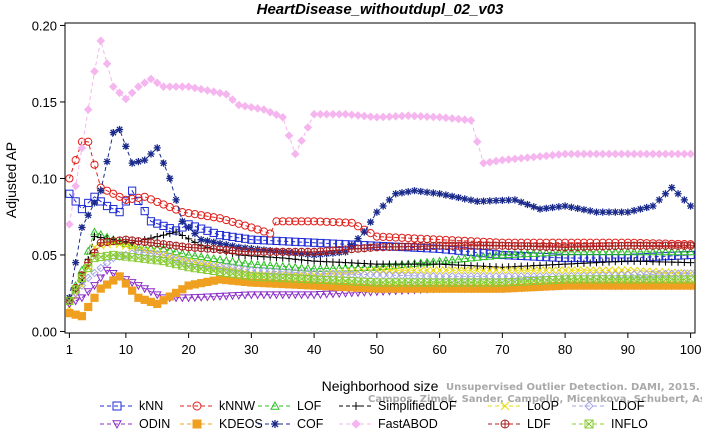 The width and height of the screenshot is (702, 434). I want to click on series-line, so click(379, 266).